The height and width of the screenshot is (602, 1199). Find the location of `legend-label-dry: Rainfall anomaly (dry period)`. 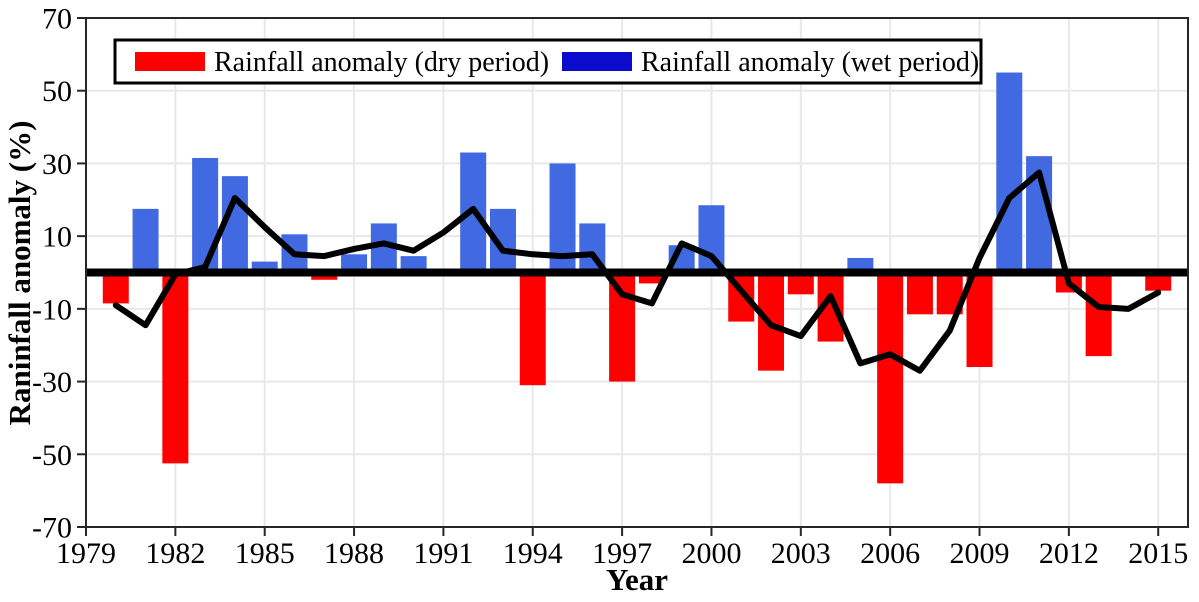

legend-label-dry: Rainfall anomaly (dry period) is located at coordinates (381, 62).